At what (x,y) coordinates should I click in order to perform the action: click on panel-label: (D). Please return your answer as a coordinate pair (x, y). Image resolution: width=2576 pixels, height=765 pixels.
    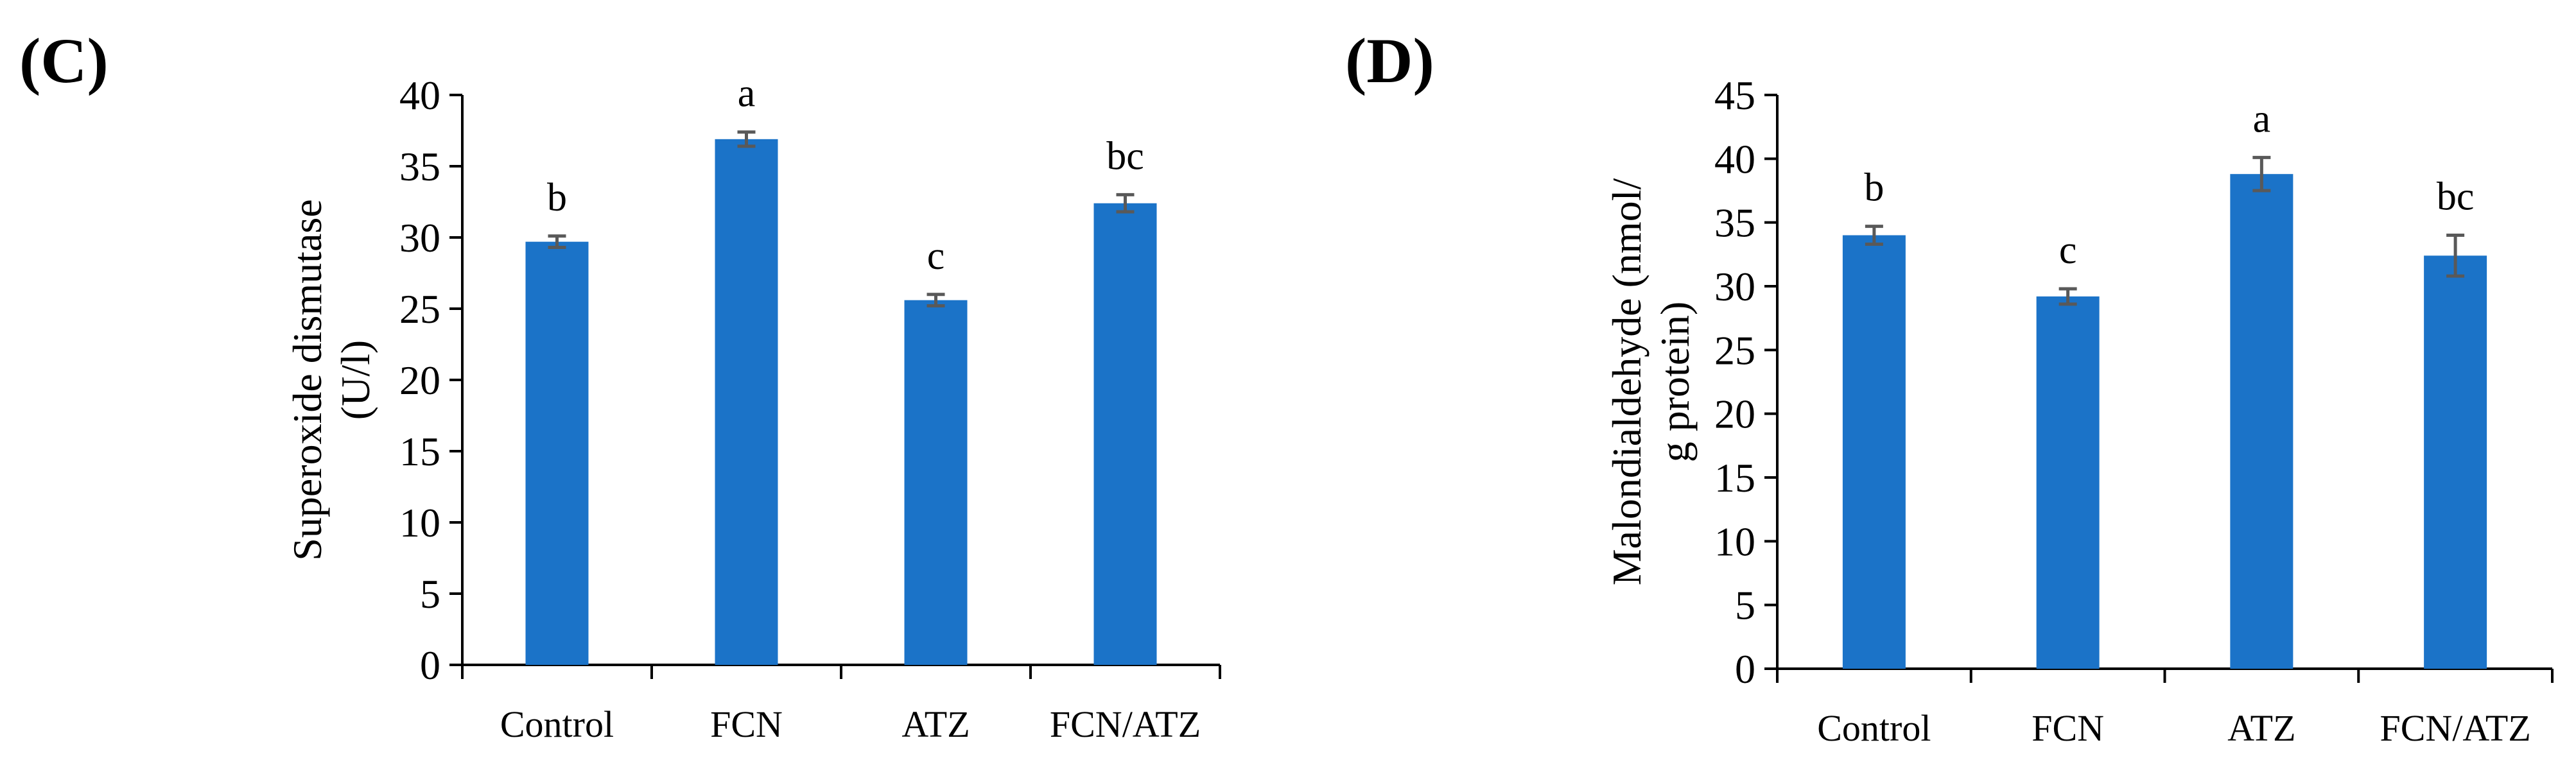
    Looking at the image, I should click on (1389, 61).